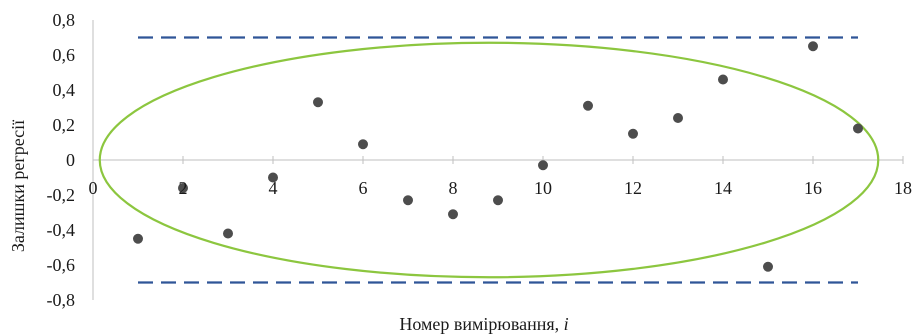  What do you see at coordinates (61, 230) in the screenshot?
I see `y-tick-label: -0,4` at bounding box center [61, 230].